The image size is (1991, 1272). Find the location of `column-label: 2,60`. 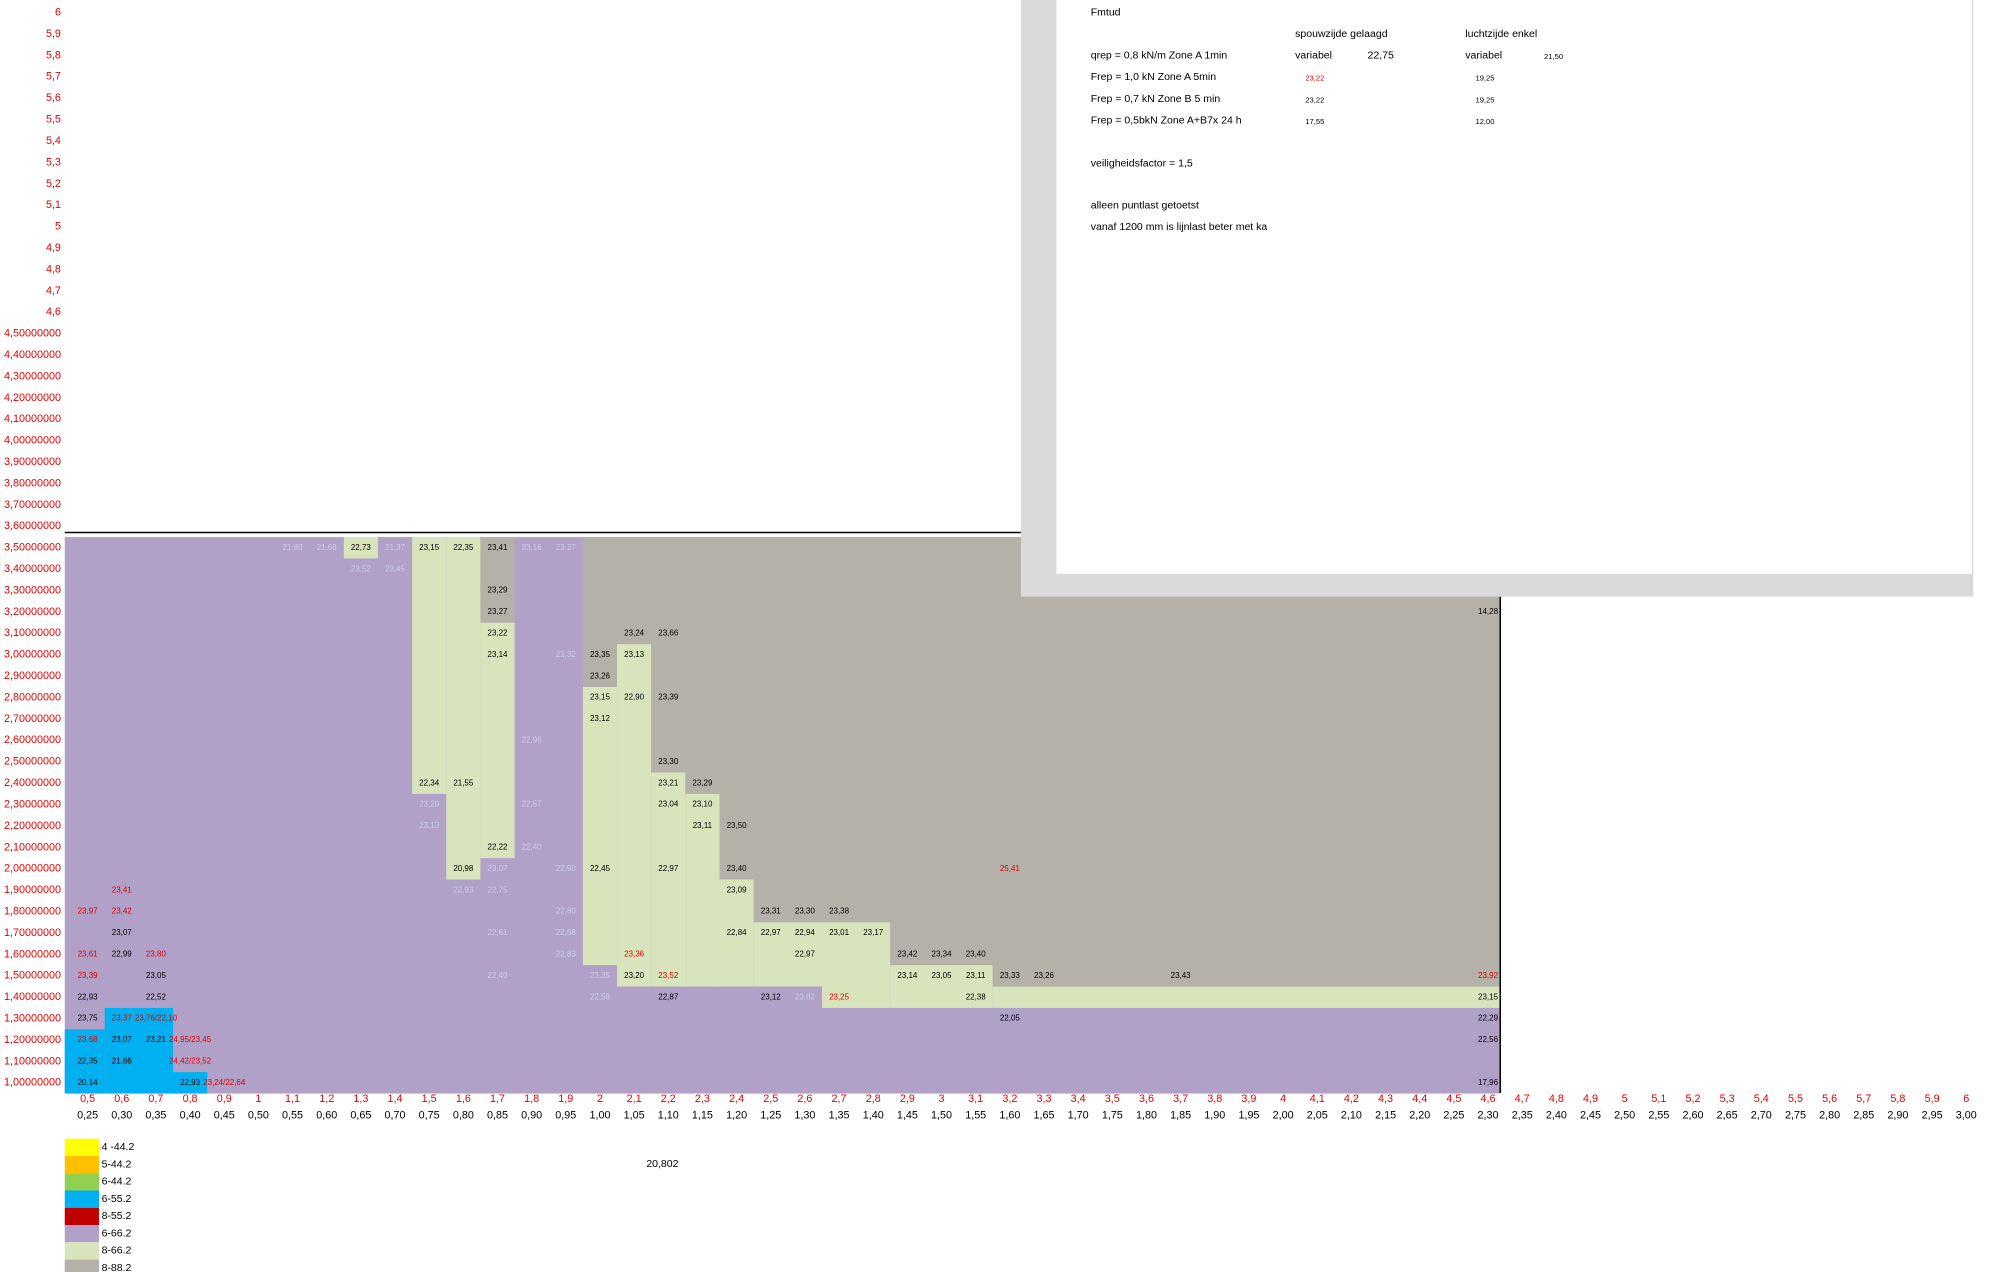

column-label: 2,60 is located at coordinates (1692, 1116).